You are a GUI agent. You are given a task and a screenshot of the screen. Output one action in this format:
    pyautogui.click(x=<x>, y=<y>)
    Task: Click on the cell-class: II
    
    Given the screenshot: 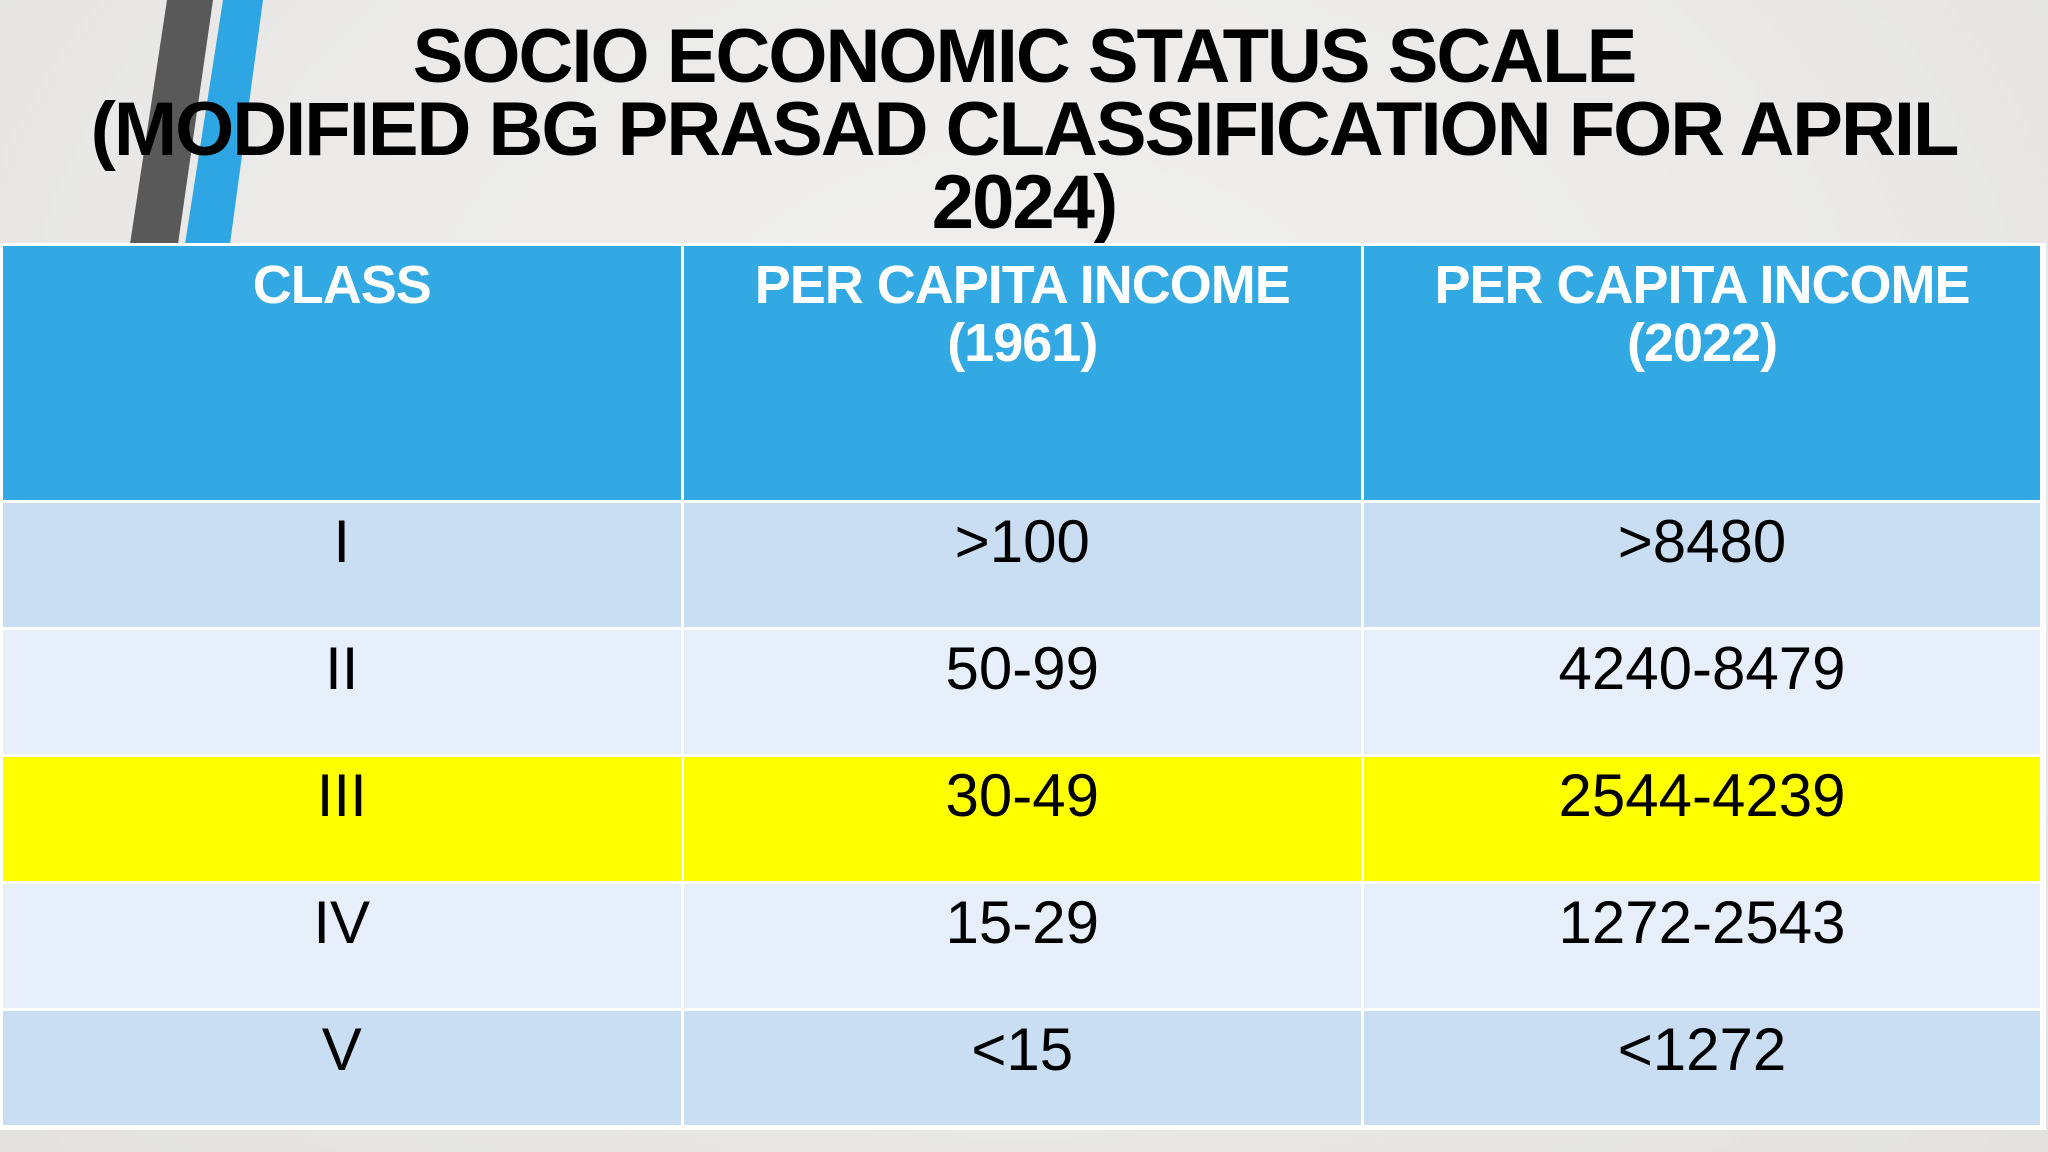 What is the action you would take?
    pyautogui.click(x=342, y=692)
    